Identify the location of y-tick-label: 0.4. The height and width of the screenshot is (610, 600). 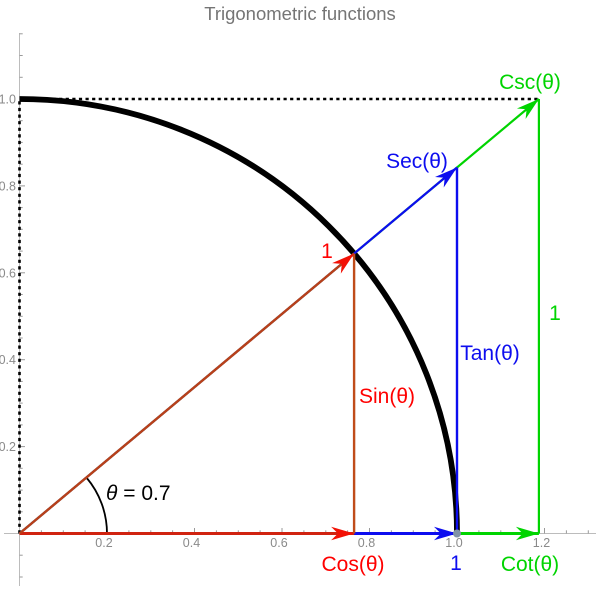
(8, 360).